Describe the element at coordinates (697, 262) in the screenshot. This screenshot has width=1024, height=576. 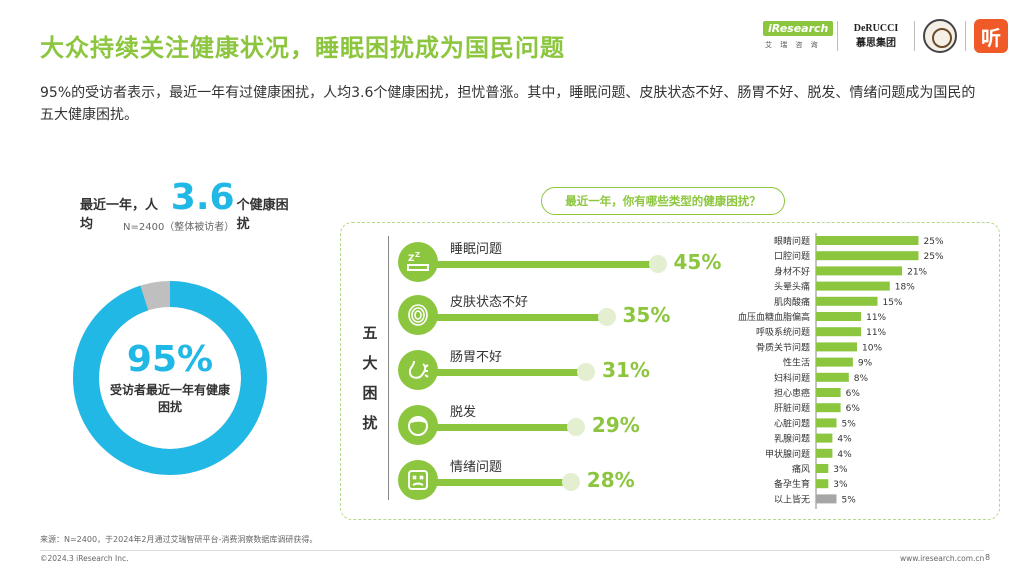
I see `top-concern-value-label: 45%` at that location.